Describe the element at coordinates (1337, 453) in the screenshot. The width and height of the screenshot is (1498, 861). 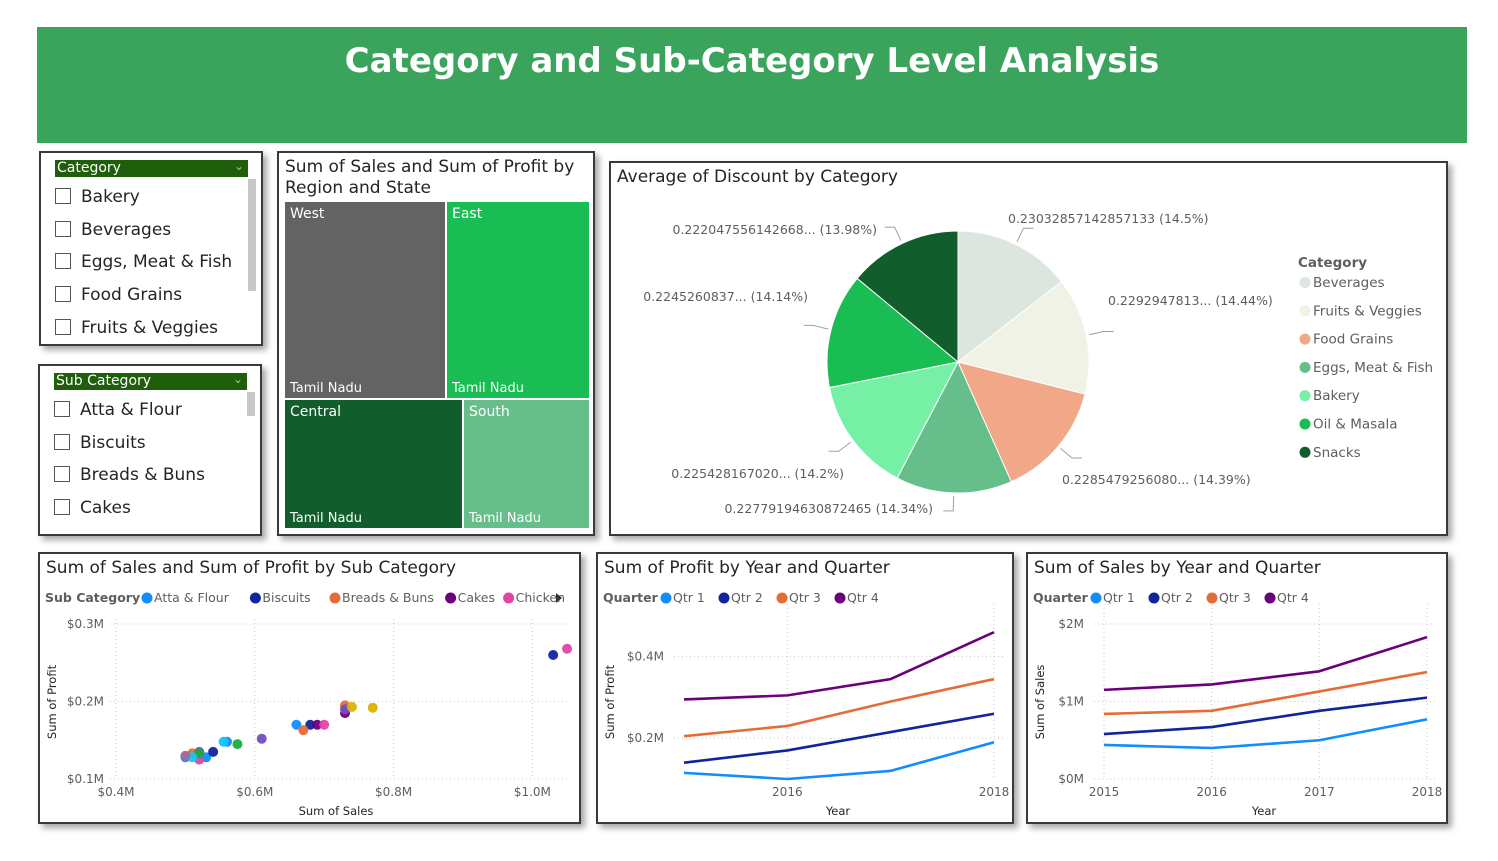
I see `pie-legend-item: Snacks` at that location.